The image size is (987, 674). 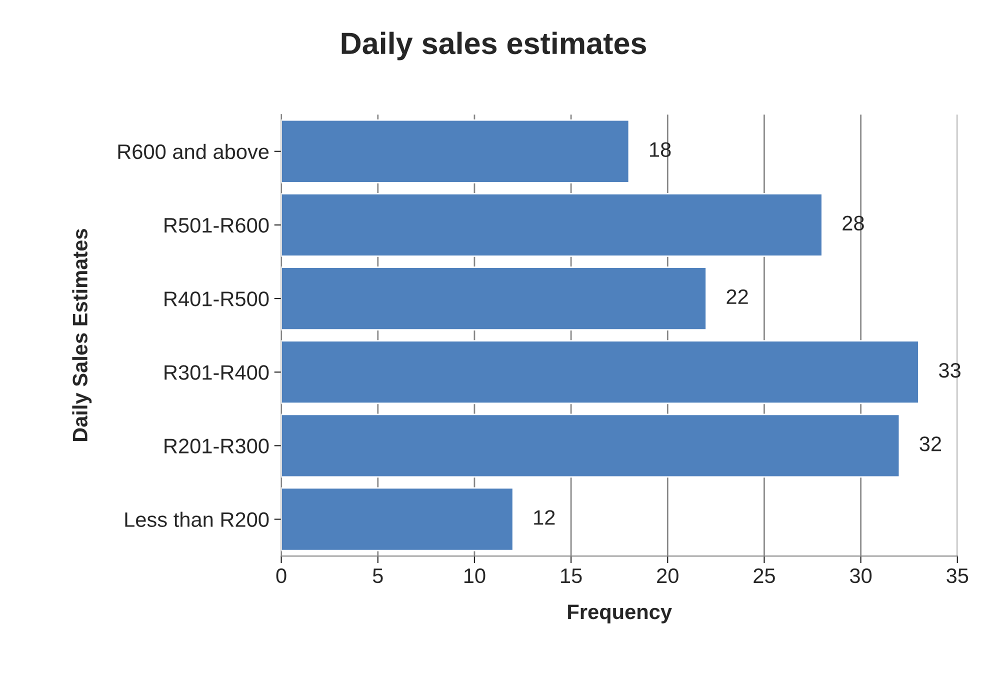 I want to click on y-tick-label: R501-R600, so click(x=216, y=225).